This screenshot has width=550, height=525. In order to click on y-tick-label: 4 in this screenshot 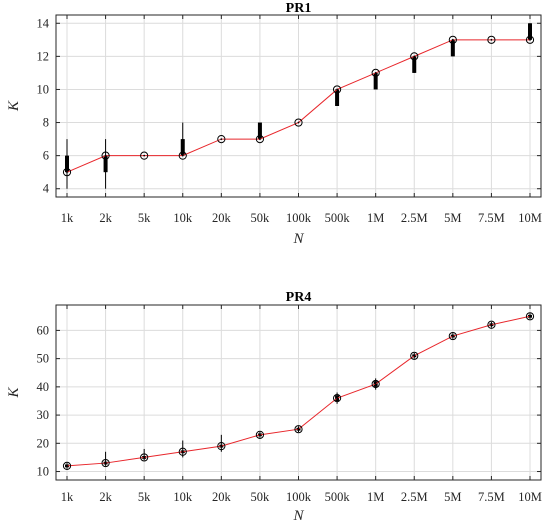, I will do `click(46, 189)`.